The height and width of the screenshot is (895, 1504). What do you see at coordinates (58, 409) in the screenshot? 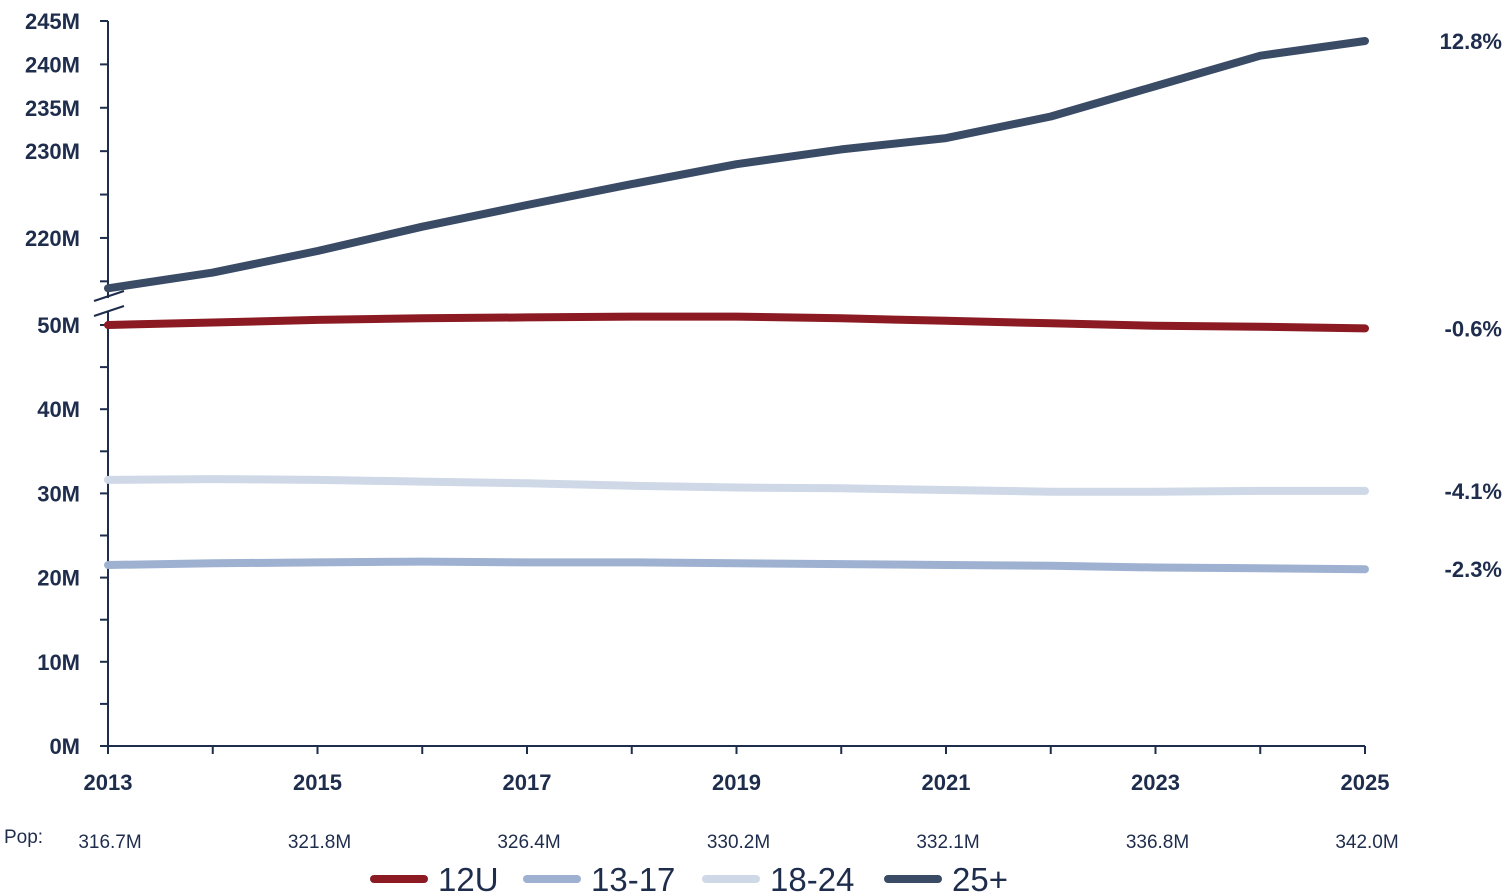
I see `y-tick-label: 40M` at bounding box center [58, 409].